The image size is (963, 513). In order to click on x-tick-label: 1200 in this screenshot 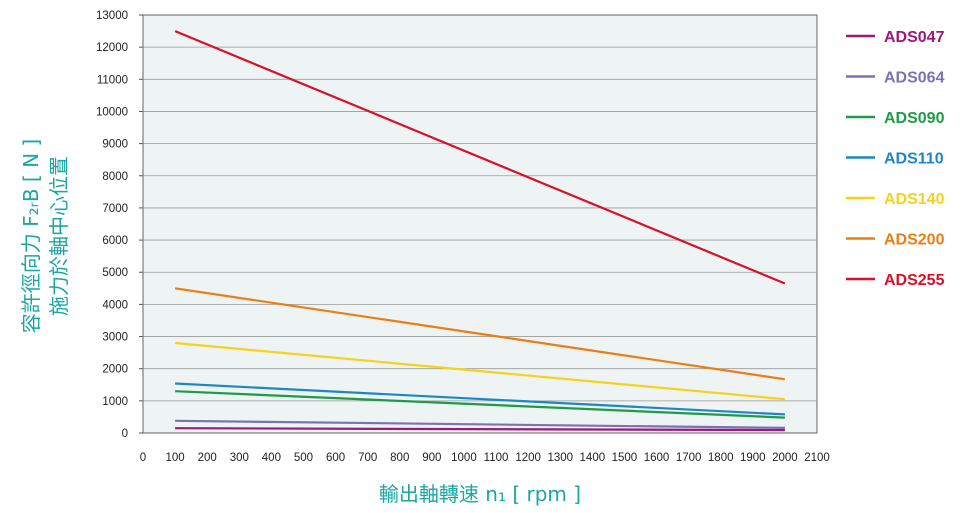, I will do `click(528, 458)`.